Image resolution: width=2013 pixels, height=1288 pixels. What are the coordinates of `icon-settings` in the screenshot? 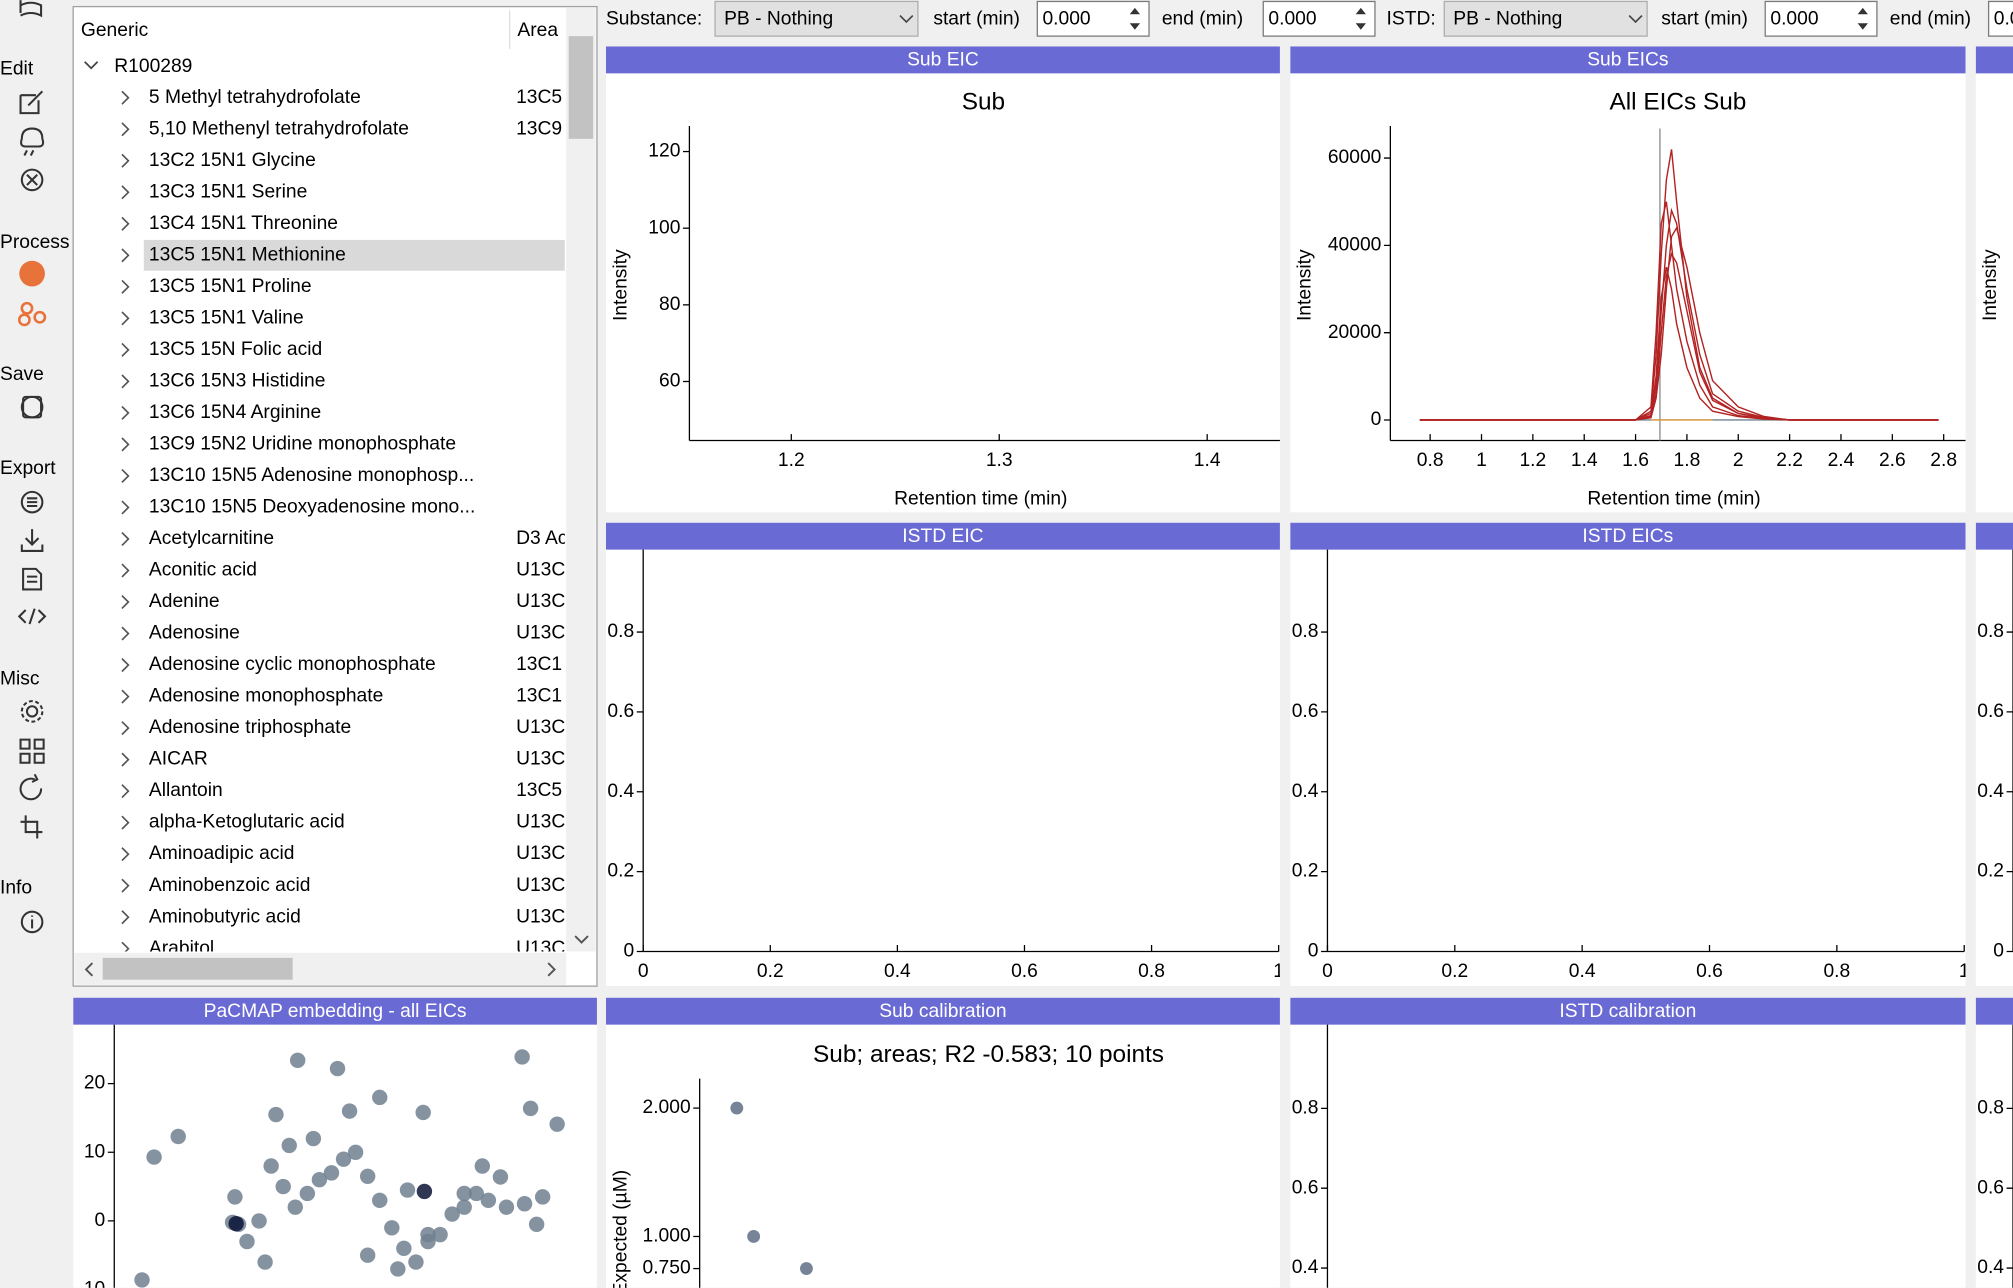 It's located at (32, 711).